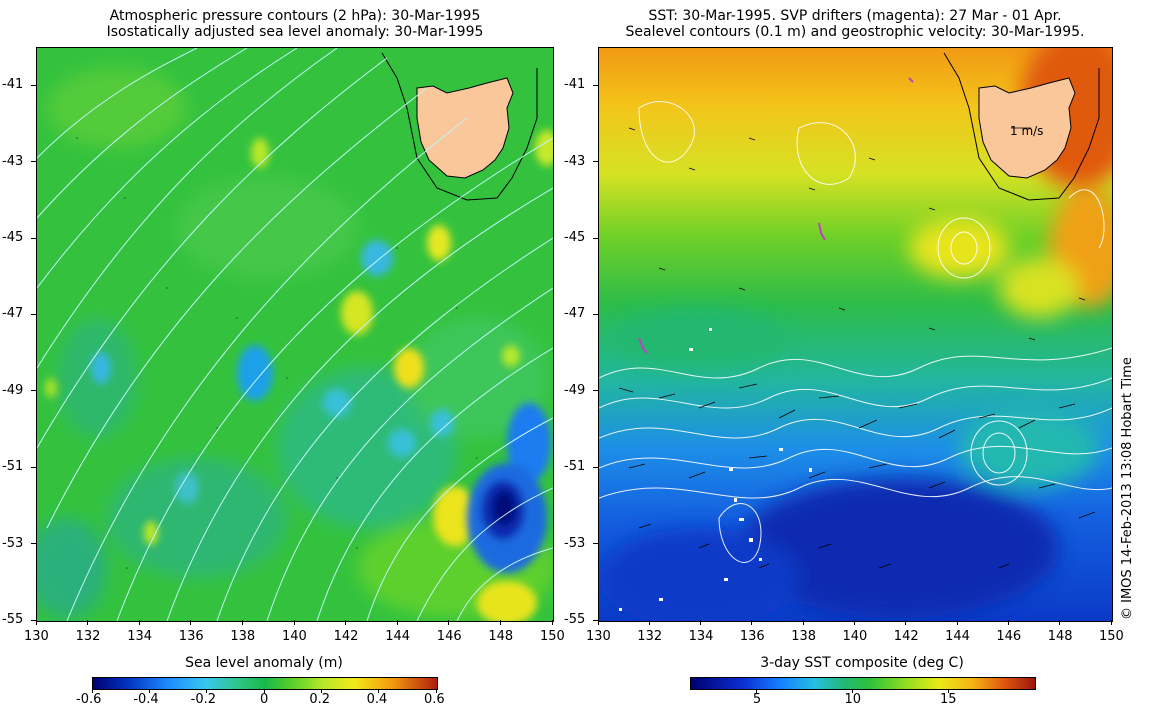  I want to click on right-lon-tick-label: 134, so click(701, 636).